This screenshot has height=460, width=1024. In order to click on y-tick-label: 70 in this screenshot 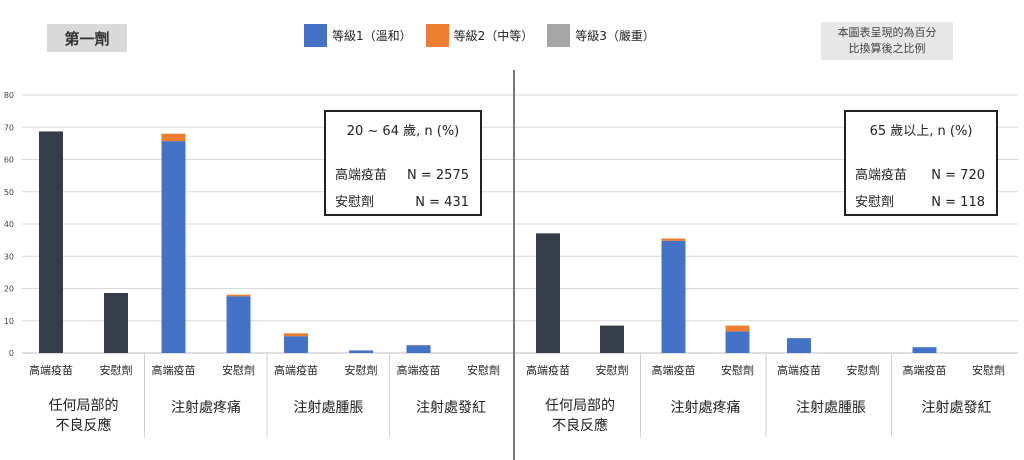, I will do `click(9, 127)`.